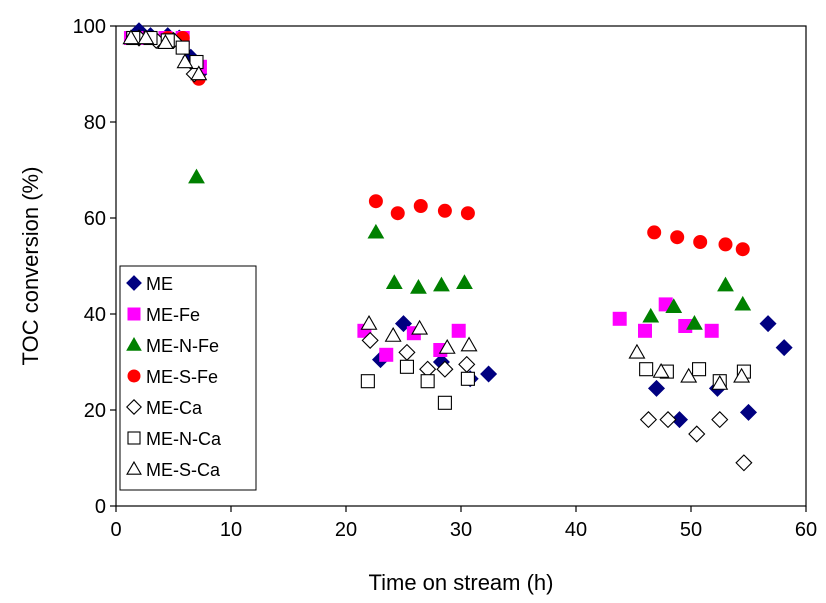 The width and height of the screenshot is (826, 603). What do you see at coordinates (691, 530) in the screenshot?
I see `x-tick-label: 50` at bounding box center [691, 530].